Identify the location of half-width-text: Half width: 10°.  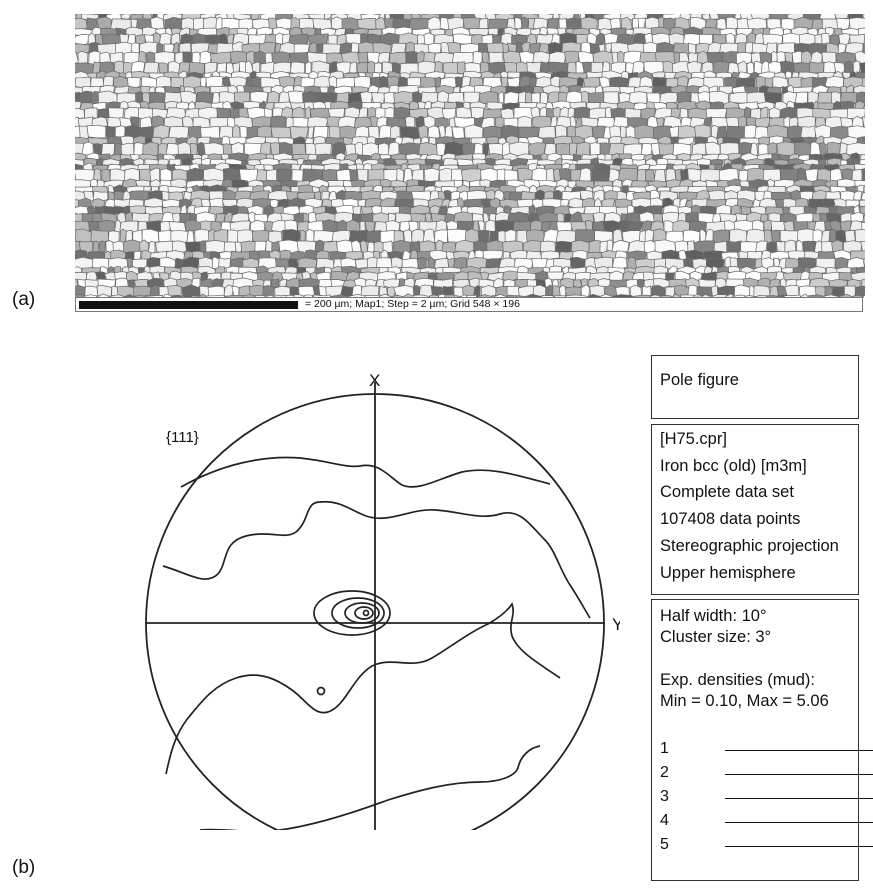
(713, 616).